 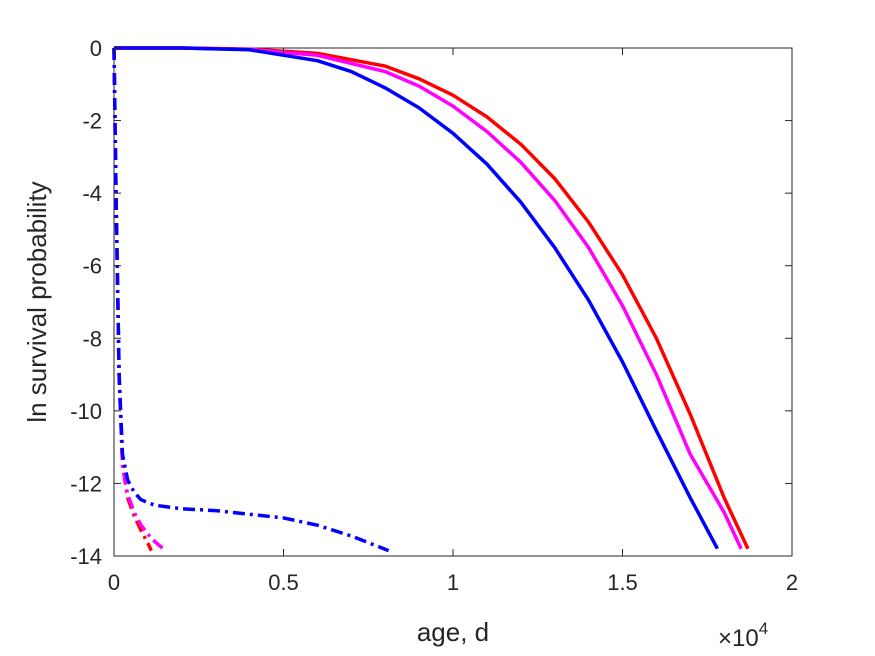 What do you see at coordinates (86, 483) in the screenshot?
I see `y-tick-label: -12` at bounding box center [86, 483].